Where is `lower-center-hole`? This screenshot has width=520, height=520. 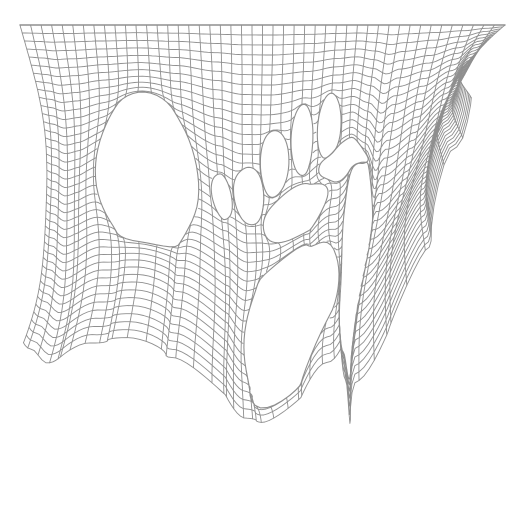 lower-center-hole is located at coordinates (291, 325).